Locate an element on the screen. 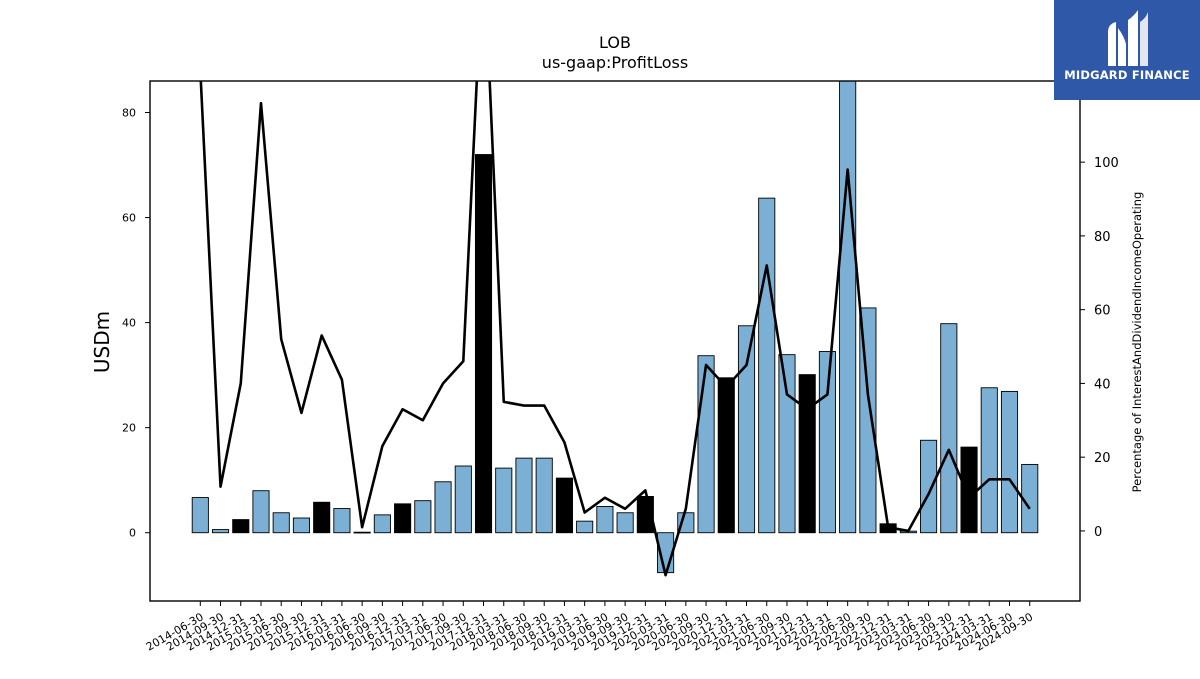  y2-tick-label: 20 is located at coordinates (1102, 458).